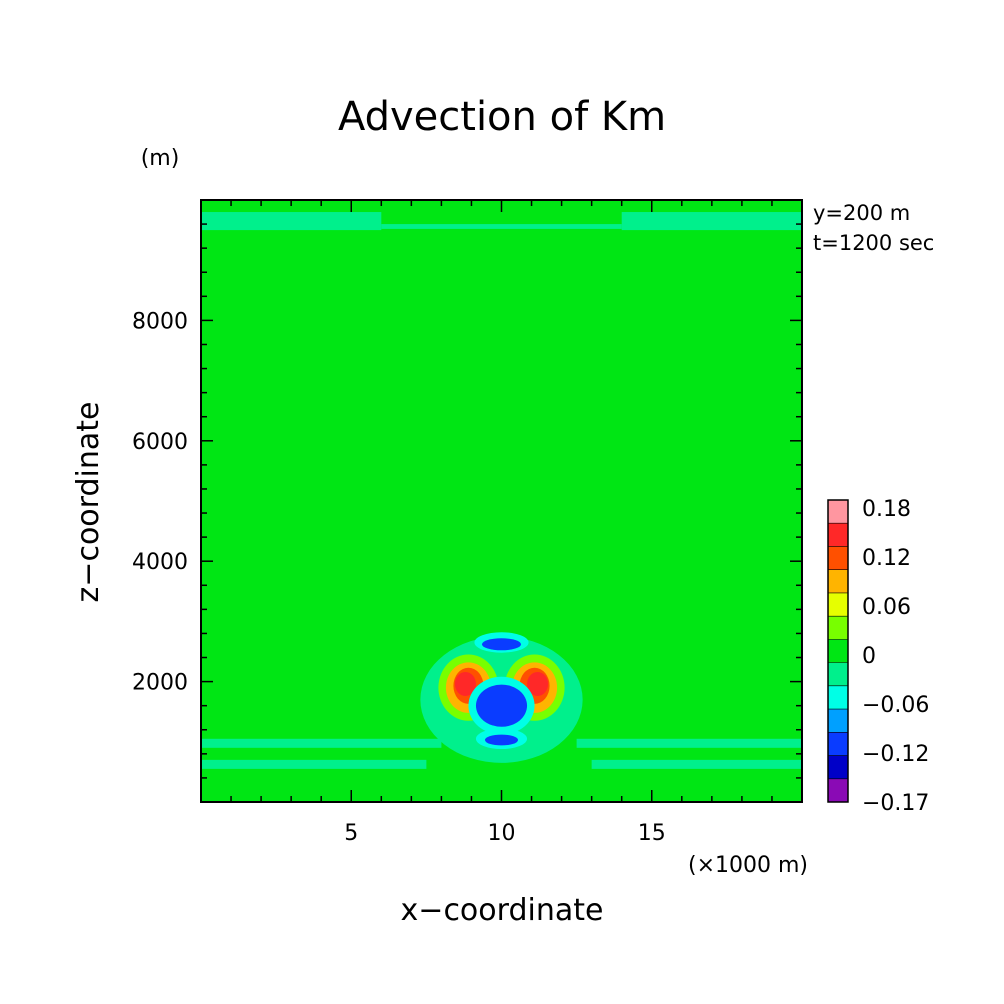 The image size is (1004, 1004). What do you see at coordinates (886, 509) in the screenshot?
I see `colorbar-label: 0.18` at bounding box center [886, 509].